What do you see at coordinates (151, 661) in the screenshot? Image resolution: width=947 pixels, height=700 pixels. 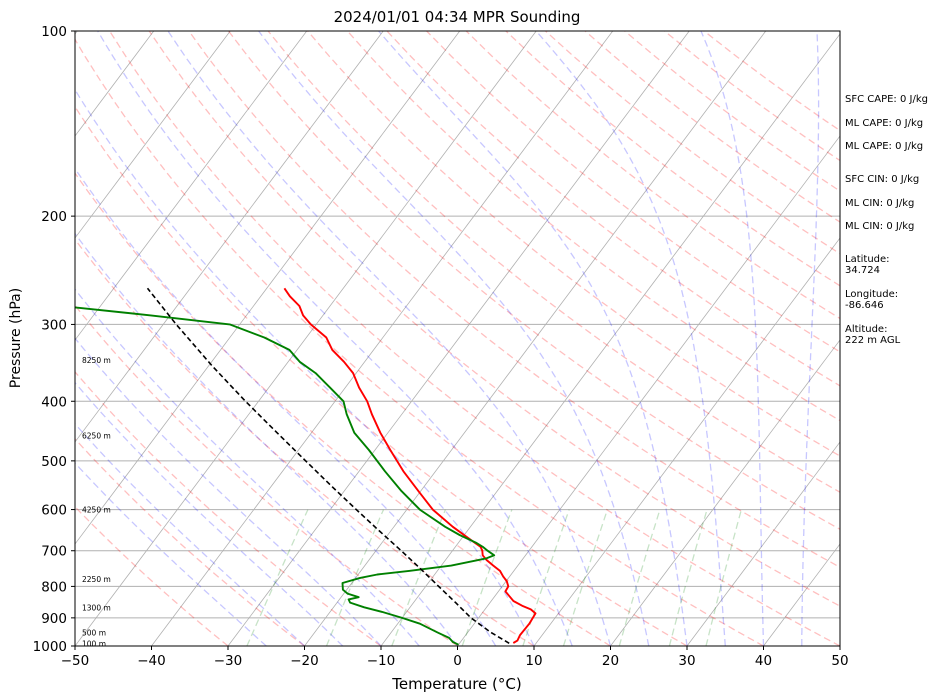 I see `x-tick-label: −40` at bounding box center [151, 661].